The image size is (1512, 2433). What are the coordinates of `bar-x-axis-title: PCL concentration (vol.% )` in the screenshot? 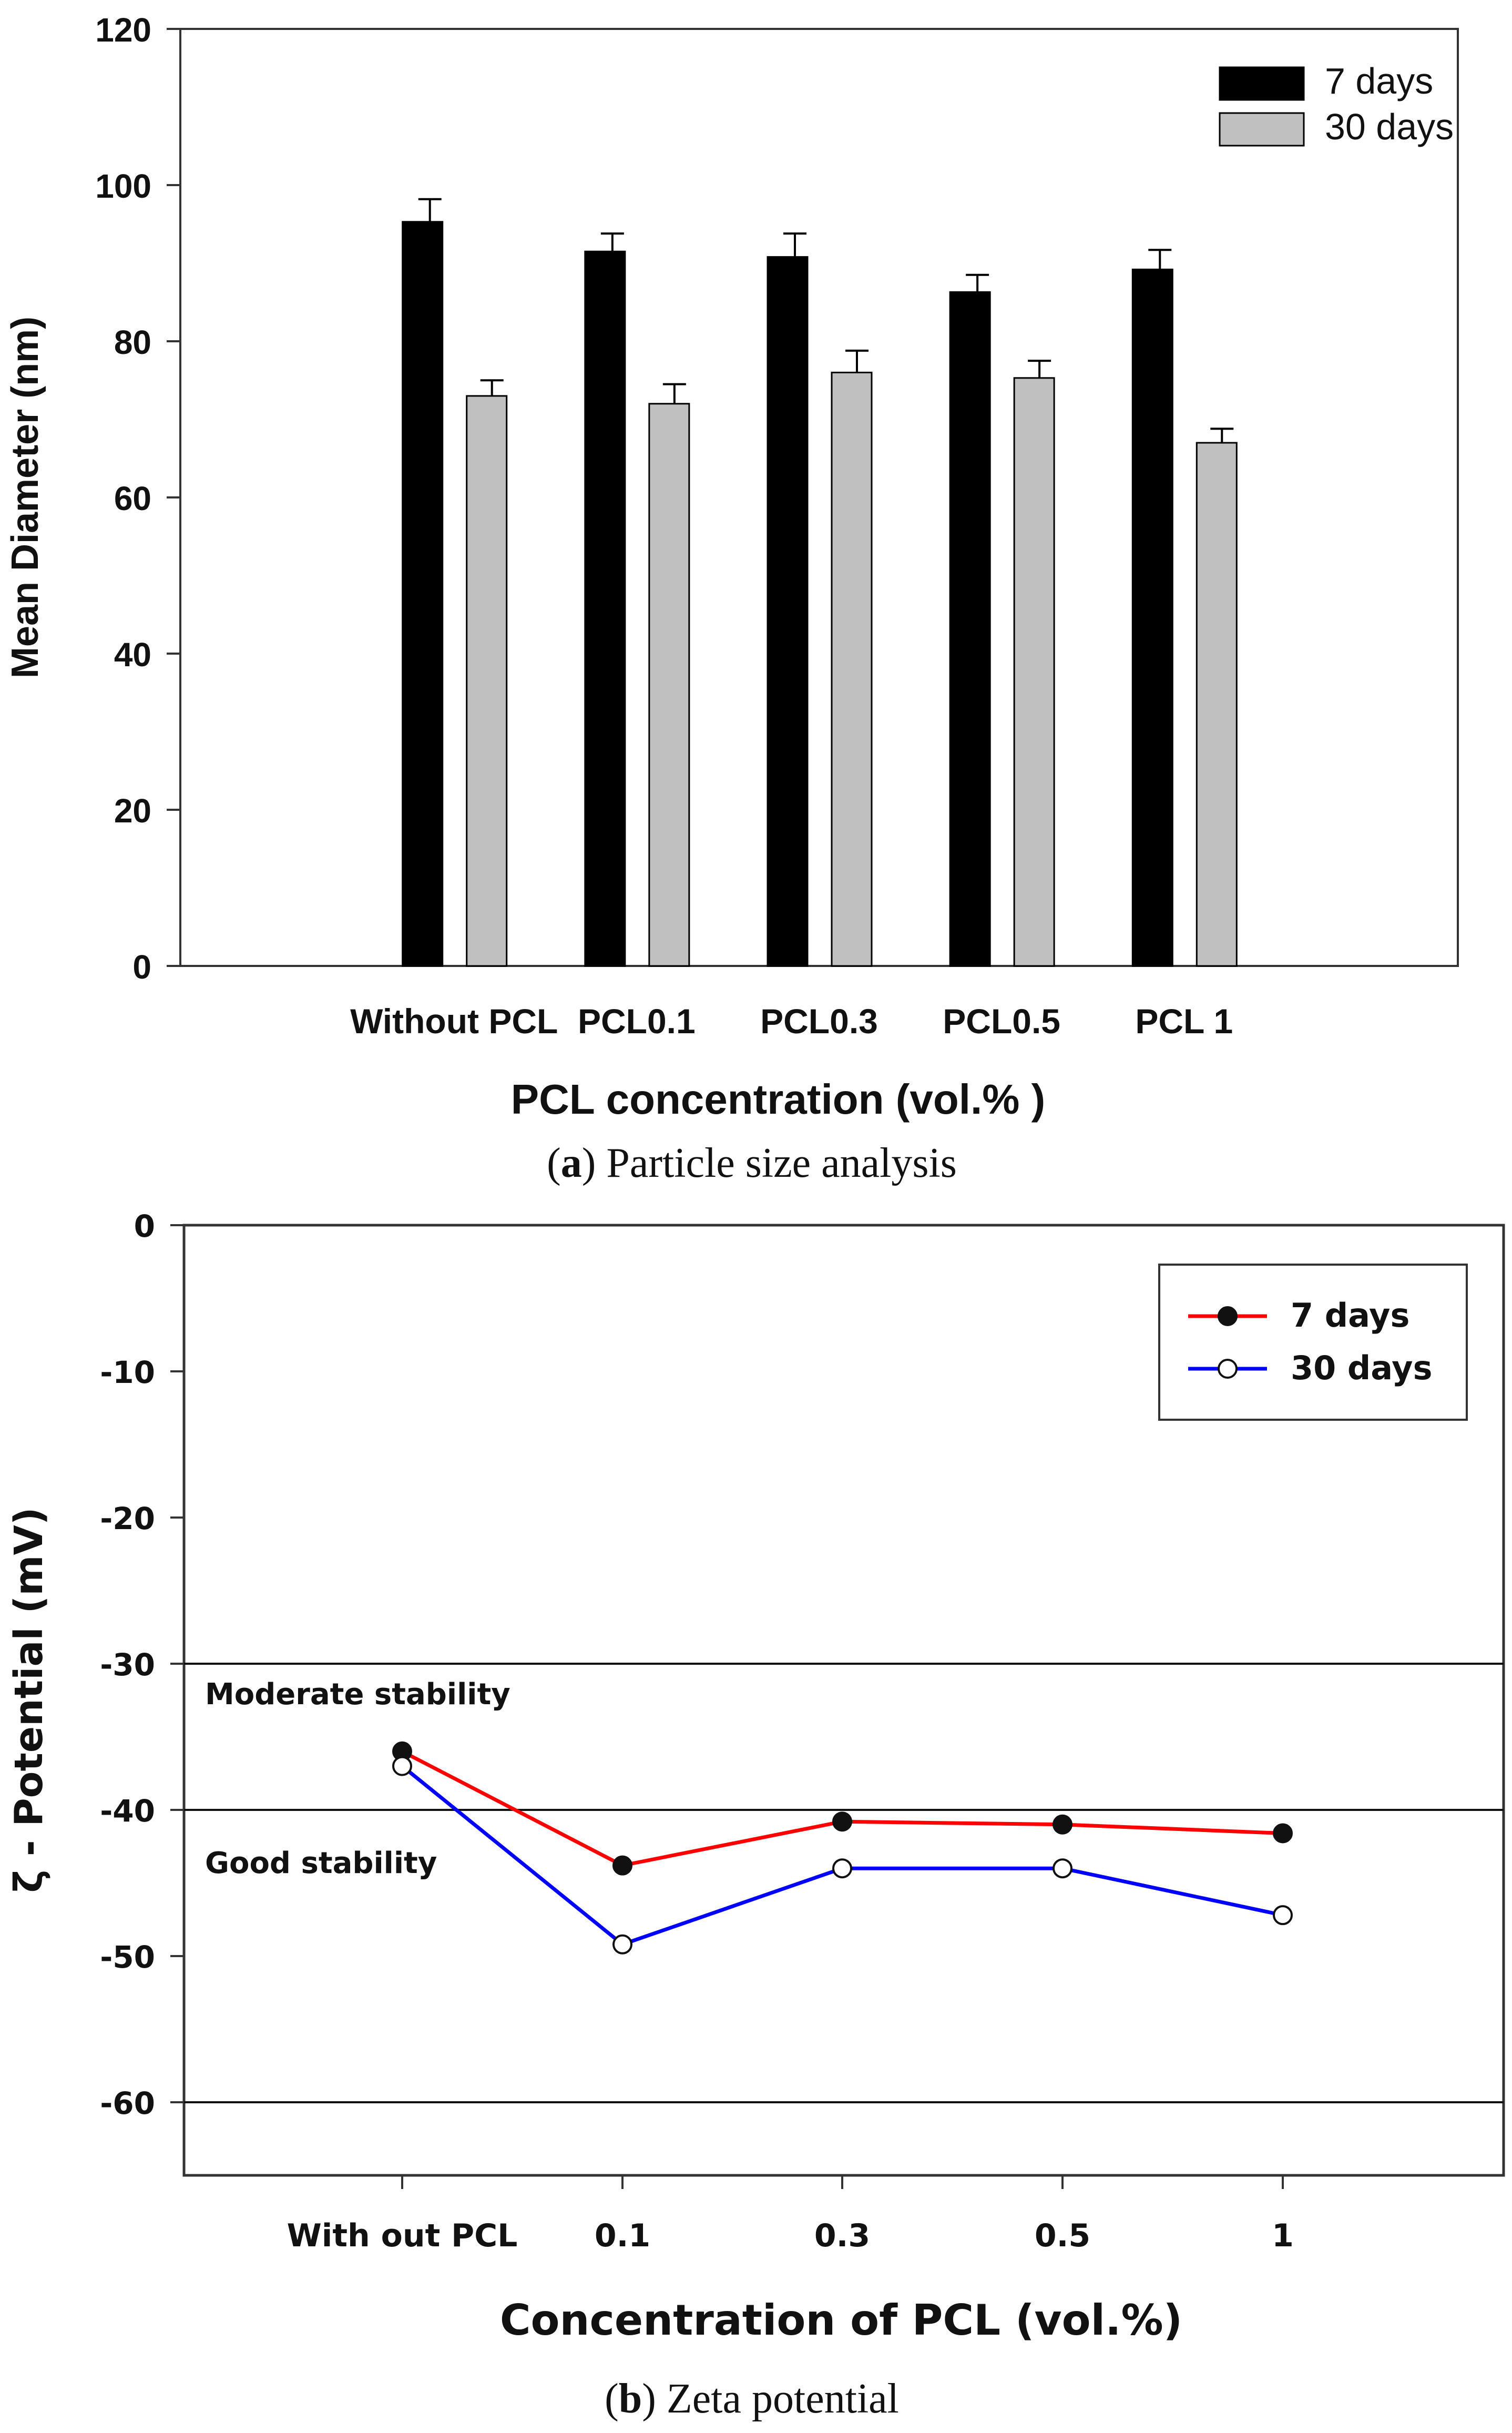 It's located at (778, 1099).